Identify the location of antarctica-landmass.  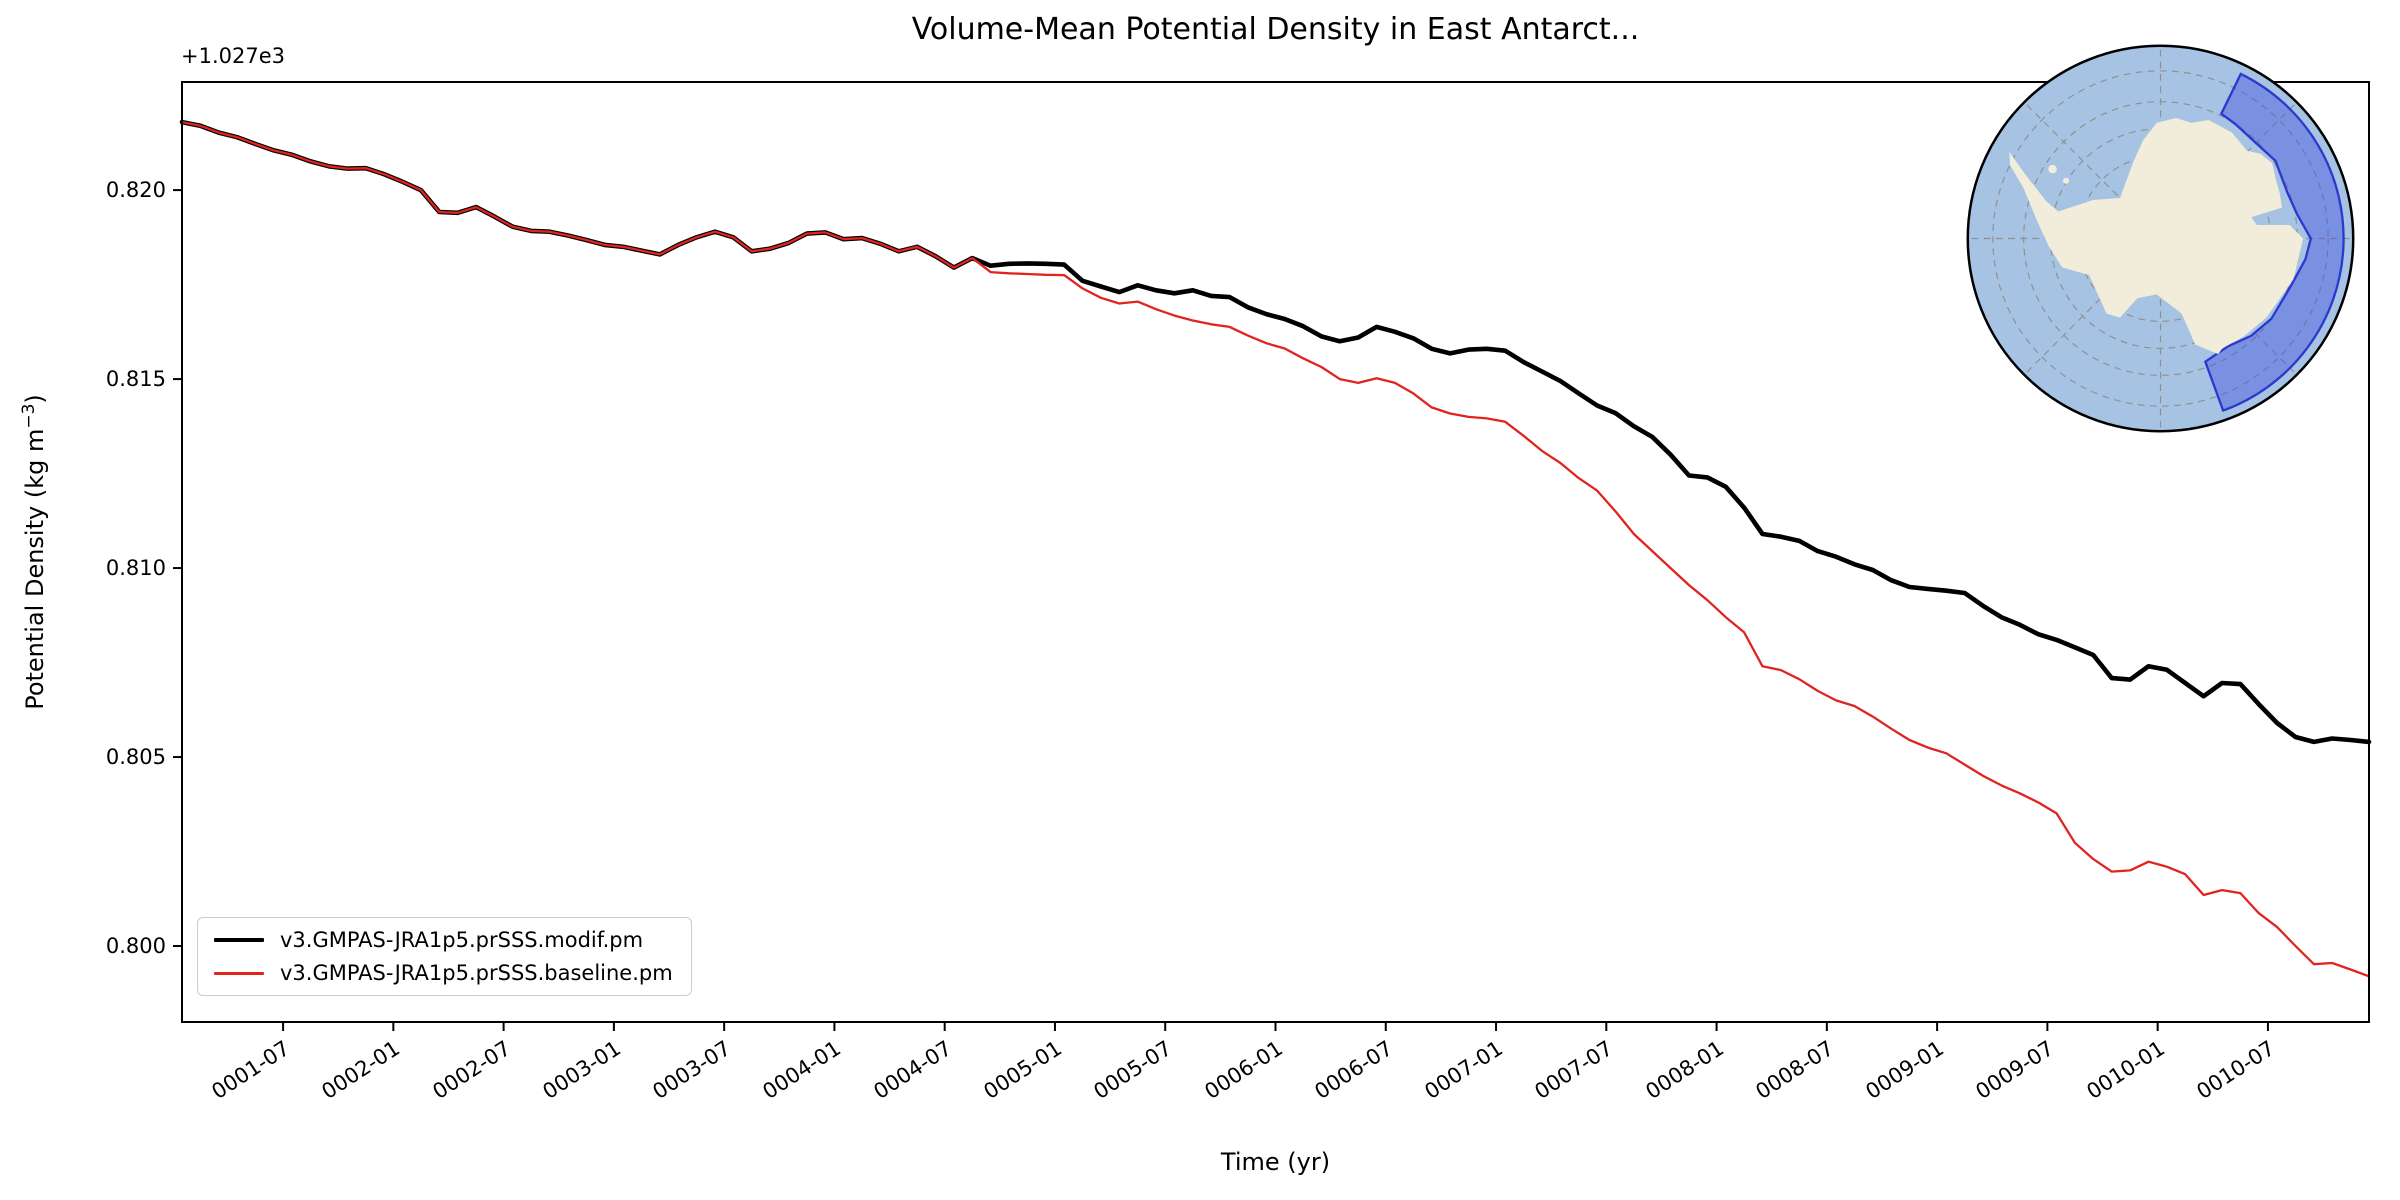
(2156, 236).